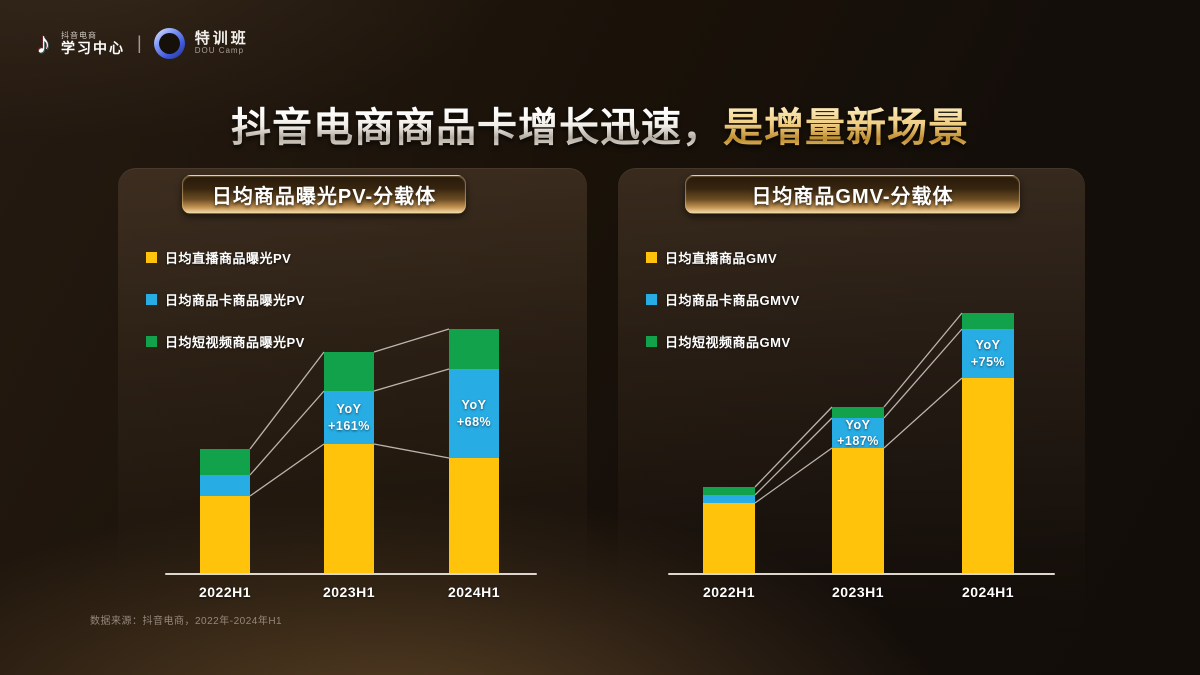 The width and height of the screenshot is (1200, 675). I want to click on legend-label: 日均商品卡商品曝光PV, so click(235, 300).